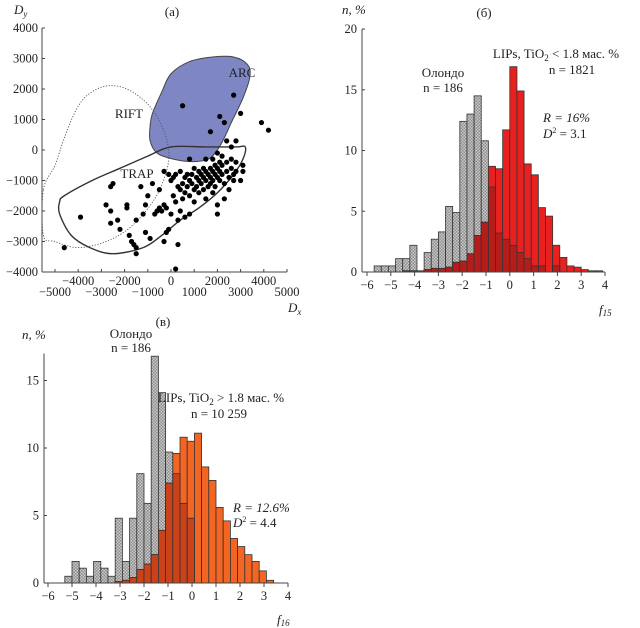 The image size is (640, 628). Describe the element at coordinates (20, 10) in the screenshot. I see `y-axis-label: Dy` at that location.